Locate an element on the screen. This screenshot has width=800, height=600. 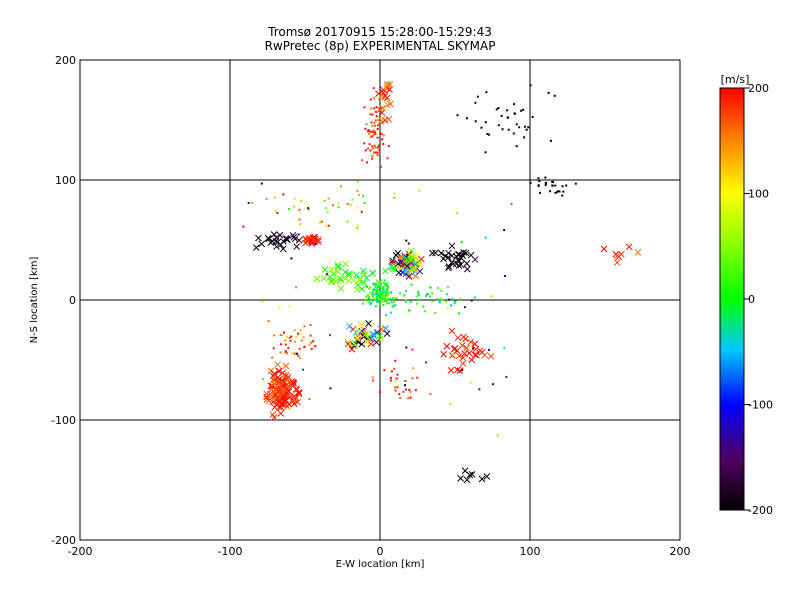
colorbar-tick-label: -200 is located at coordinates (760, 510).